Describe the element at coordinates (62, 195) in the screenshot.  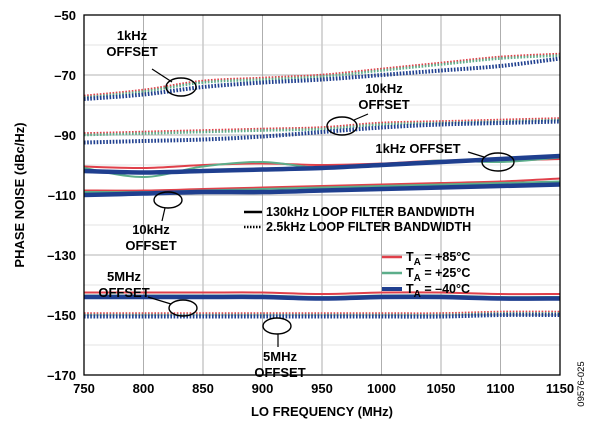
I see `y-tick-label: –110` at that location.